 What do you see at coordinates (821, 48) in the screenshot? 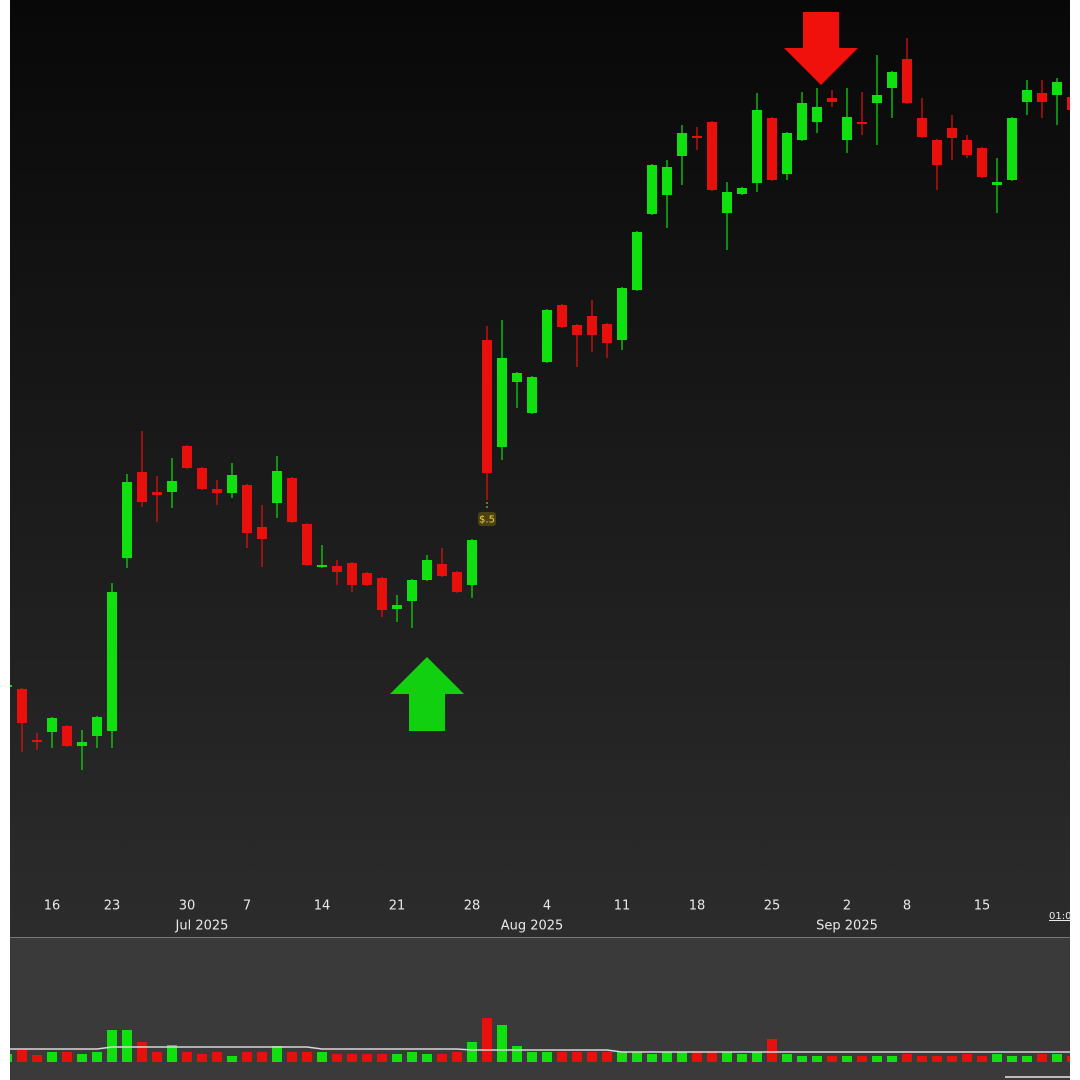
I see `down-arrow` at bounding box center [821, 48].